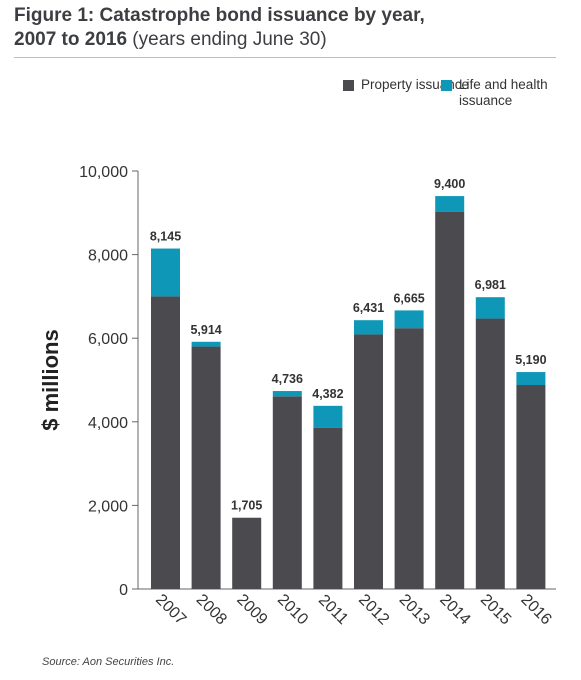 This screenshot has width=581, height=680. What do you see at coordinates (414, 609) in the screenshot?
I see `x-tick-label: 2013` at bounding box center [414, 609].